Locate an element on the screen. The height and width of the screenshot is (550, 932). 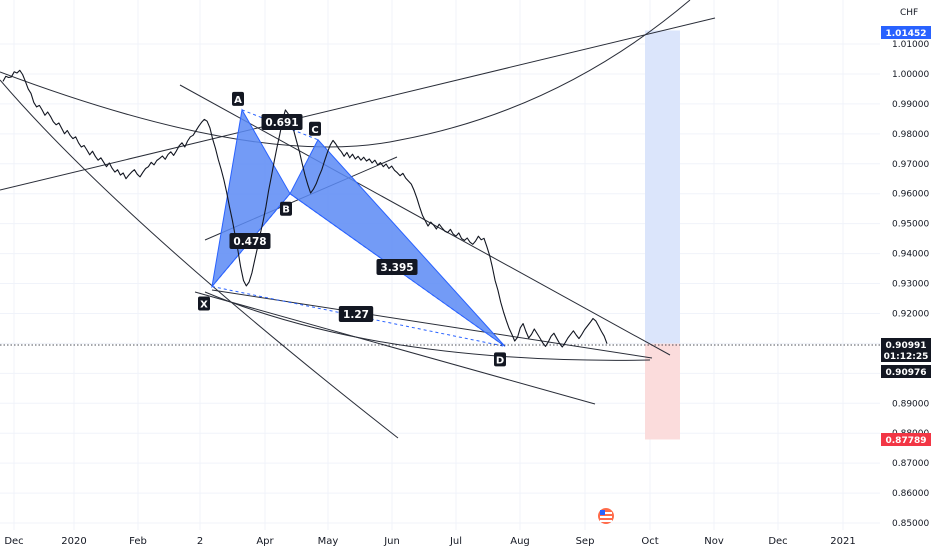
pattern-bcd is located at coordinates (397, 242).